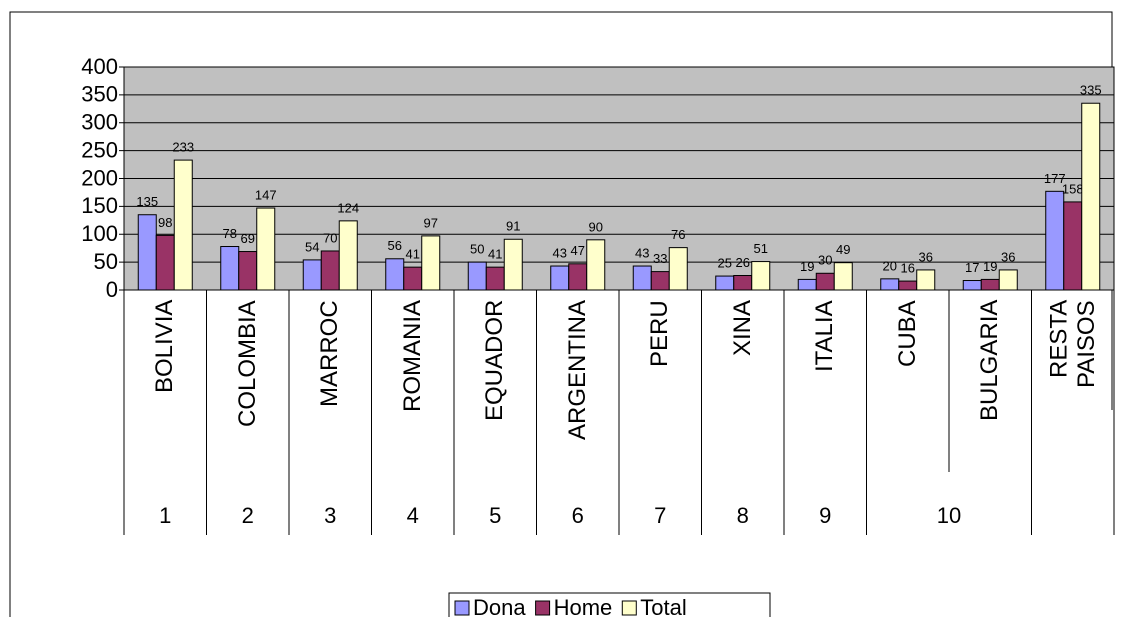 The width and height of the screenshot is (1124, 617). I want to click on group-label: 6, so click(578, 515).